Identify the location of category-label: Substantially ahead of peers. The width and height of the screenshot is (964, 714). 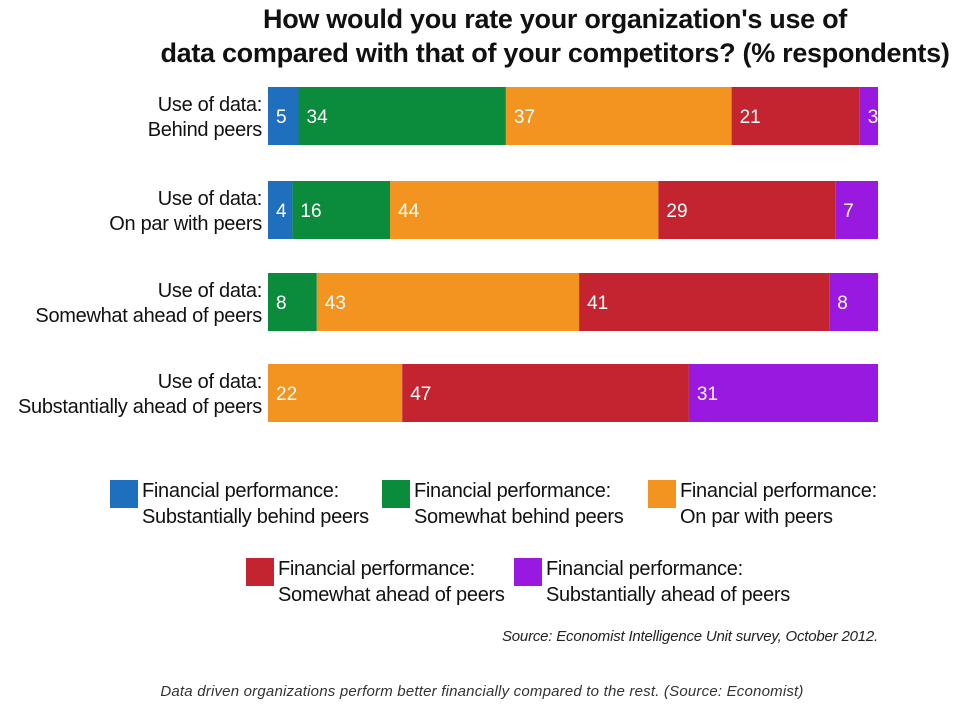
(140, 407).